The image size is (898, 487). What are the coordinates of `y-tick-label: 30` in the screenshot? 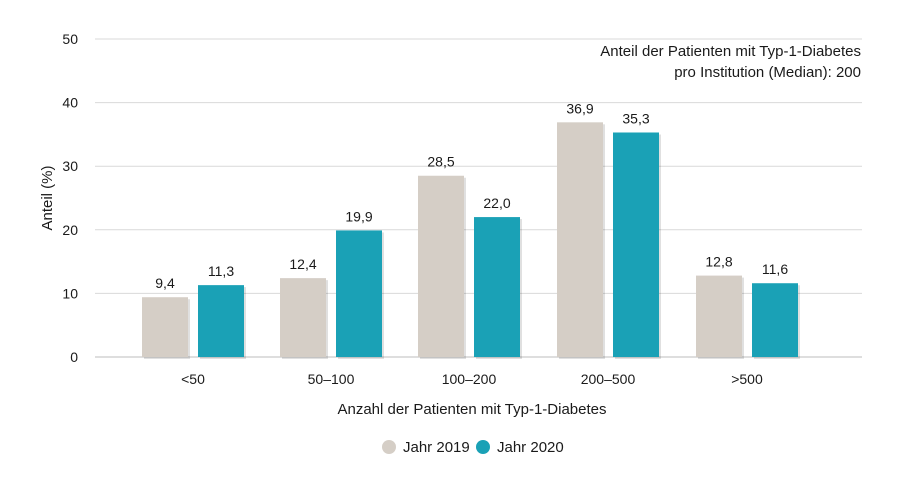 It's located at (70, 166).